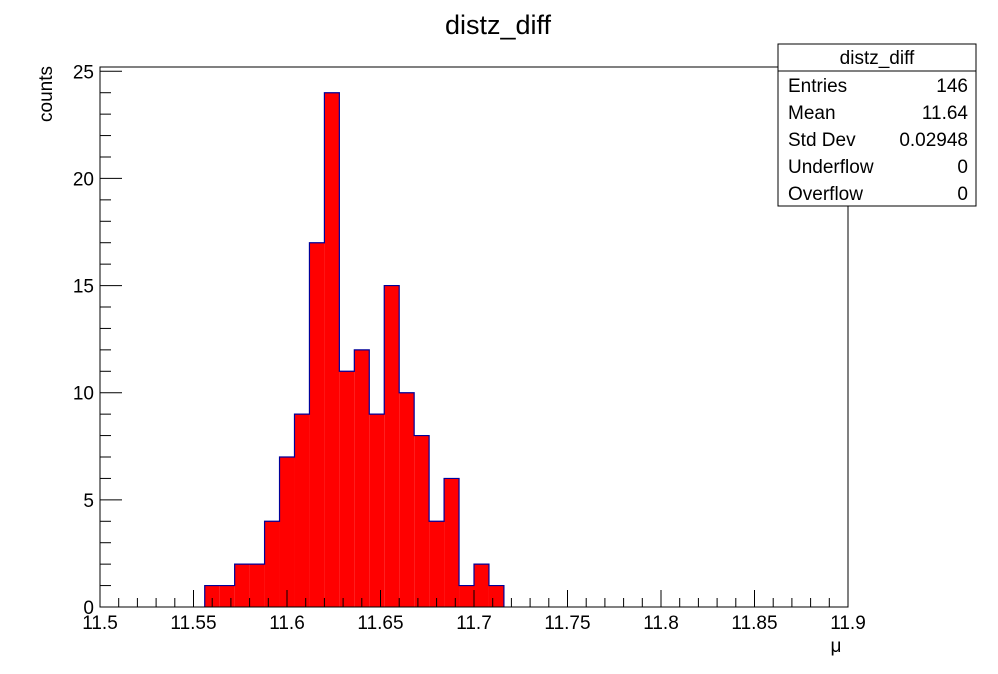 The image size is (998, 674). Describe the element at coordinates (962, 194) in the screenshot. I see `stats-value-overflow: 0` at that location.